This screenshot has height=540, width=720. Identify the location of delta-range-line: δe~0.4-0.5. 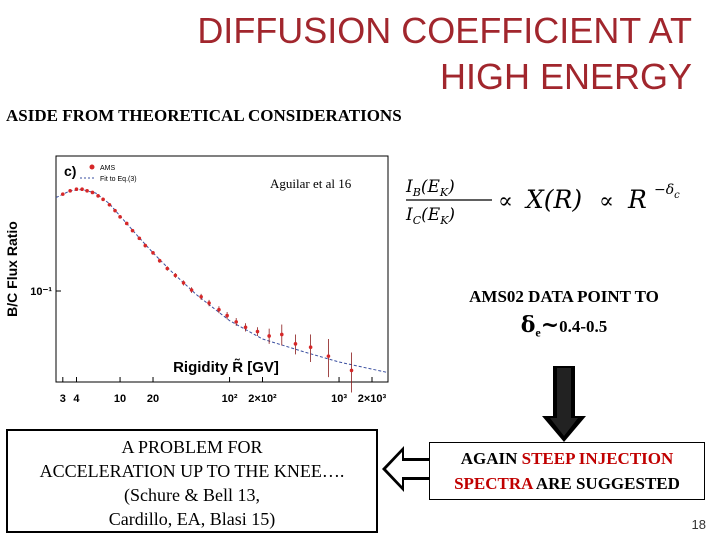
(564, 328).